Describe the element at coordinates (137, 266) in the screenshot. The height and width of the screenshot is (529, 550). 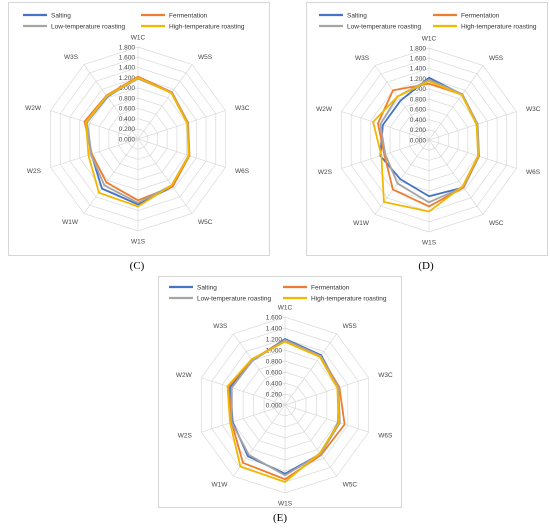
I see `panel-caption-c: (C)` at that location.